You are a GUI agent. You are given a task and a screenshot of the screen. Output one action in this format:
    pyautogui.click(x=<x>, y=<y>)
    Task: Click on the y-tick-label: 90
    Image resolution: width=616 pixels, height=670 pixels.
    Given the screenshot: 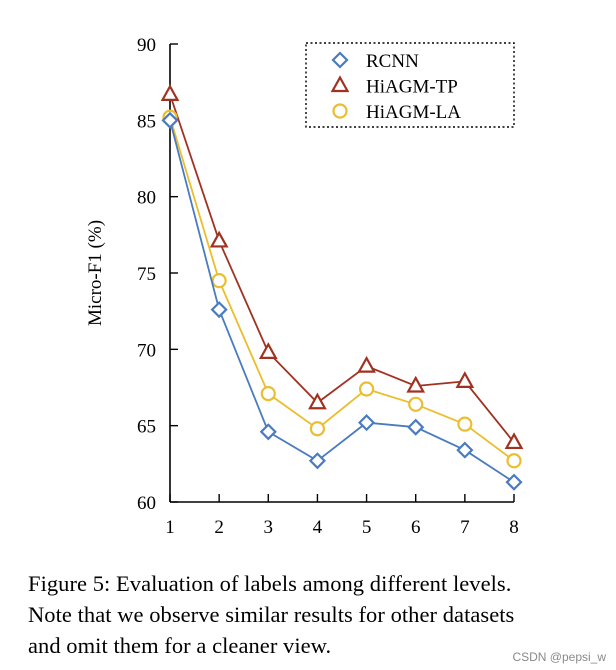 What is the action you would take?
    pyautogui.click(x=146, y=45)
    